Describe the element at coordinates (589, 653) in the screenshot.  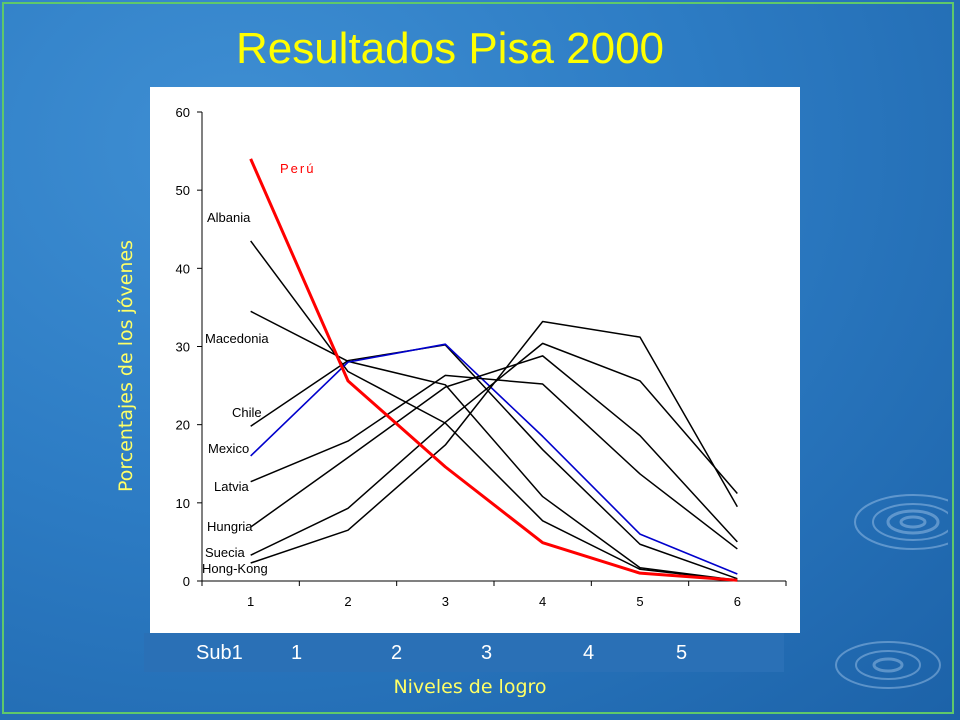
I see `category-label-4: 4` at that location.